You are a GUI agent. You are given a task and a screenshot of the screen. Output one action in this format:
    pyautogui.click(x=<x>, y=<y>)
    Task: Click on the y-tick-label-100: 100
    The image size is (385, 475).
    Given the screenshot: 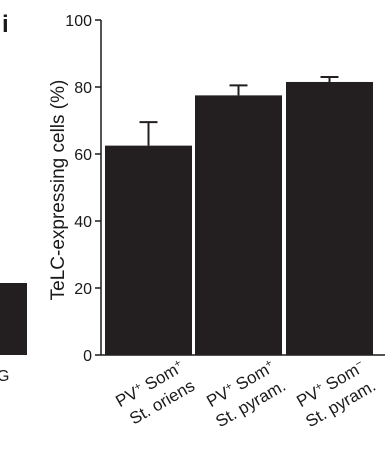 What is the action you would take?
    pyautogui.click(x=78, y=21)
    